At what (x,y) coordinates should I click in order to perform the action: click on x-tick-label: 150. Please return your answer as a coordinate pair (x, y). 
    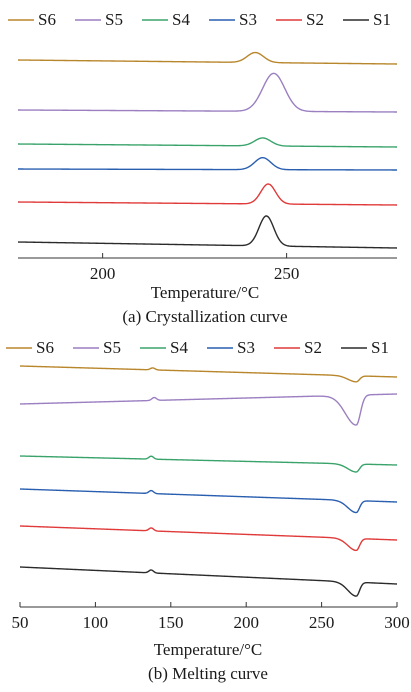
    Looking at the image, I should click on (171, 622).